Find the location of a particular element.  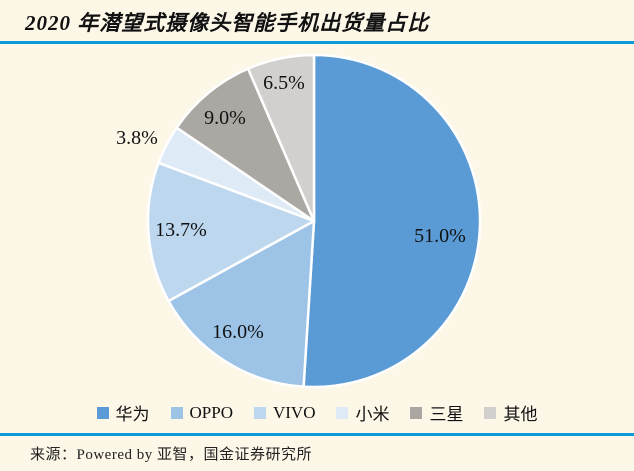

top-divider-line is located at coordinates (317, 42).